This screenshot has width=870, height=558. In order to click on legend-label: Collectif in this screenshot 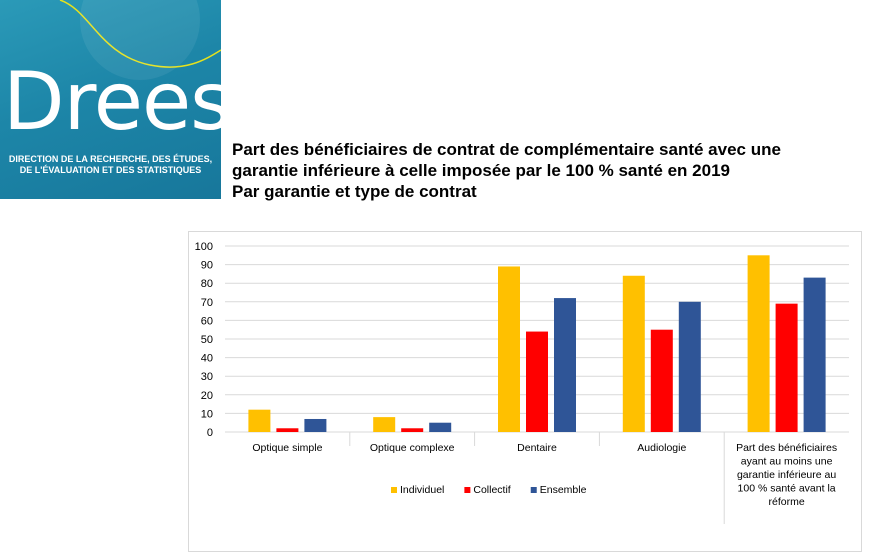, I will do `click(491, 490)`.